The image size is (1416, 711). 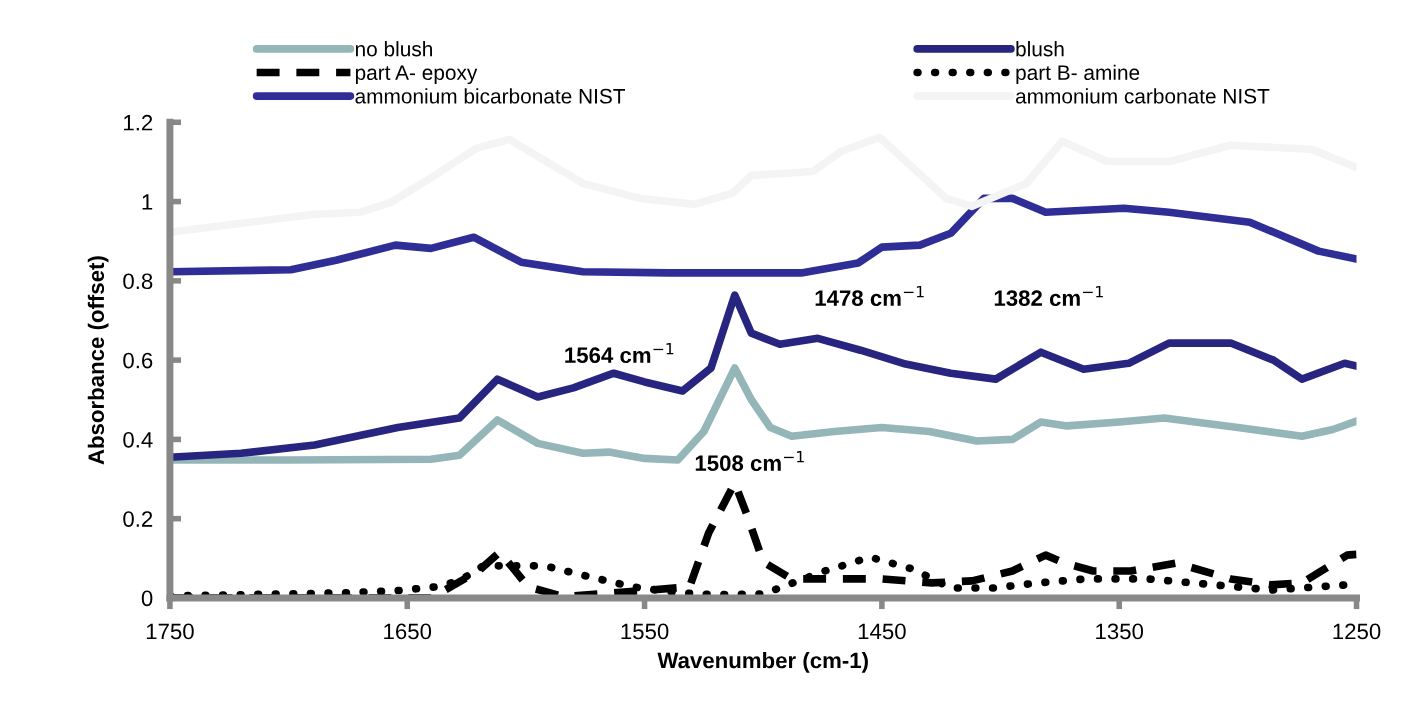 I want to click on y-tick-label: 0, so click(x=147, y=598).